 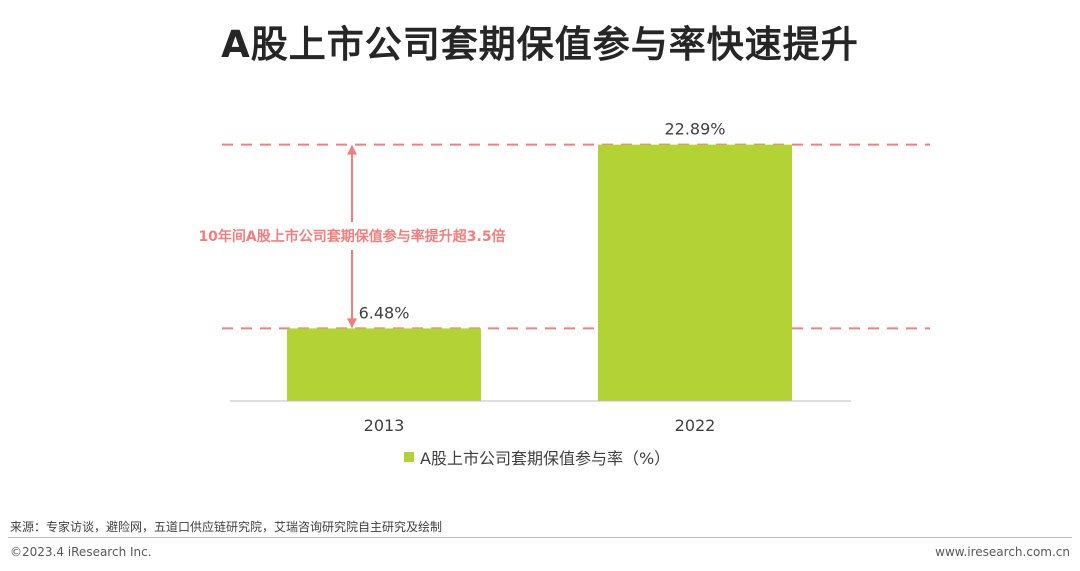 I want to click on annotation-arrowhead-up, so click(x=352, y=149).